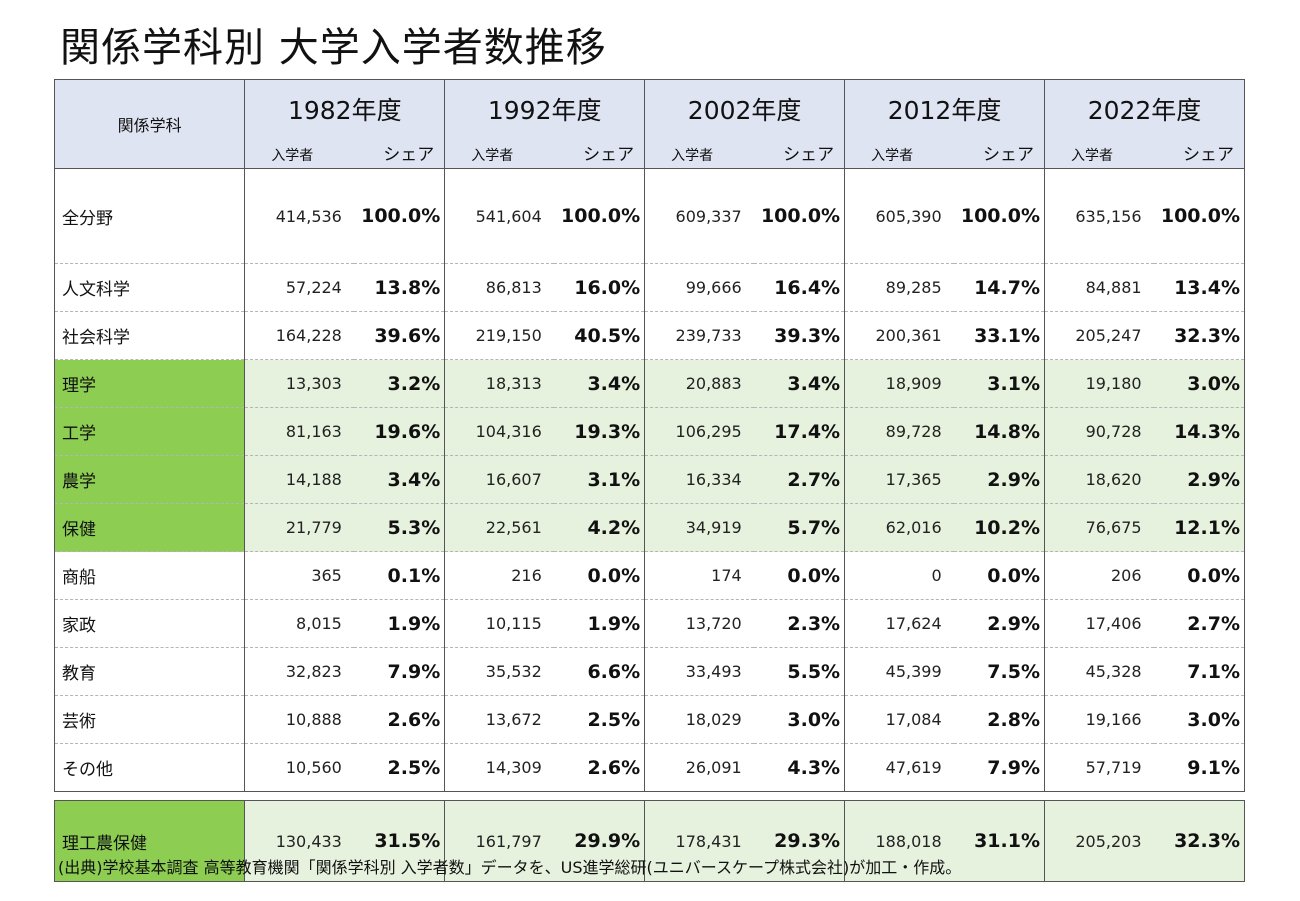 Image resolution: width=1300 pixels, height=901 pixels. Describe the element at coordinates (149, 671) in the screenshot. I see `row-label: 教育` at that location.